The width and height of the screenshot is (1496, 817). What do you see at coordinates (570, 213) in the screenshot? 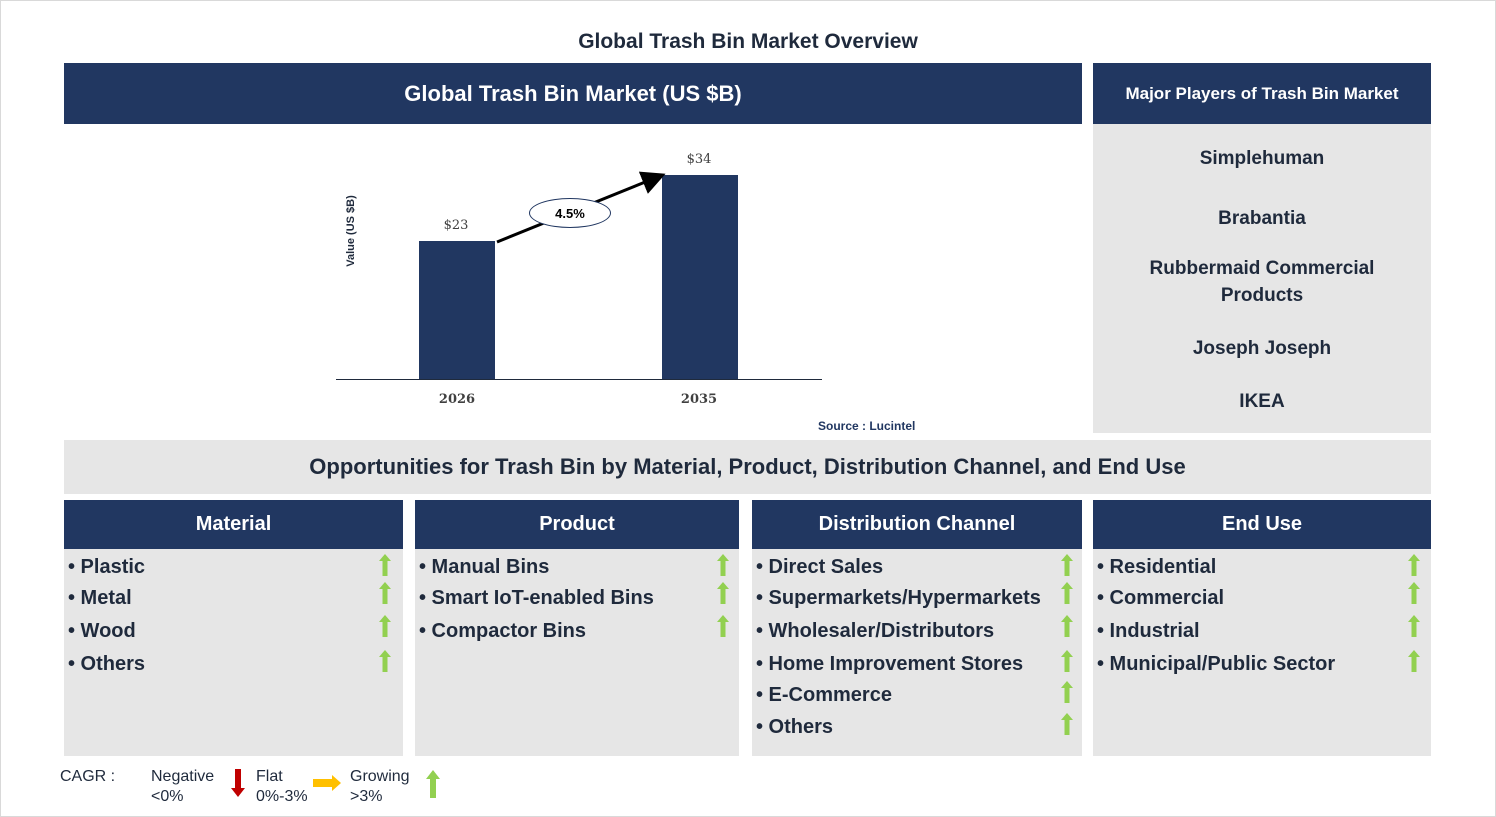
I see `cagr-bubble: 4.5%` at bounding box center [570, 213].